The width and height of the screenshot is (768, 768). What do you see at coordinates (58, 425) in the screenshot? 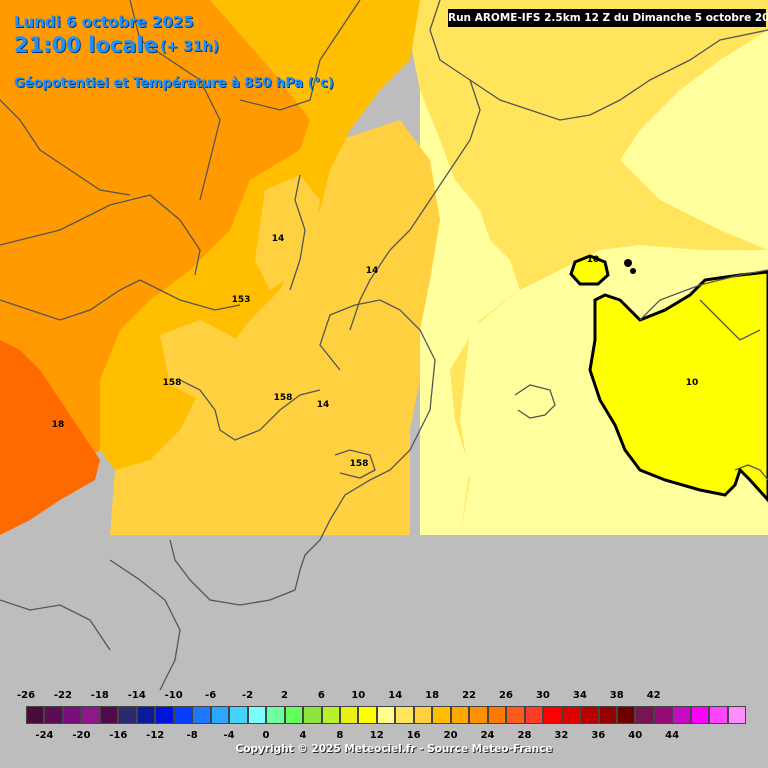
I see `contour-label: 18` at bounding box center [58, 425].